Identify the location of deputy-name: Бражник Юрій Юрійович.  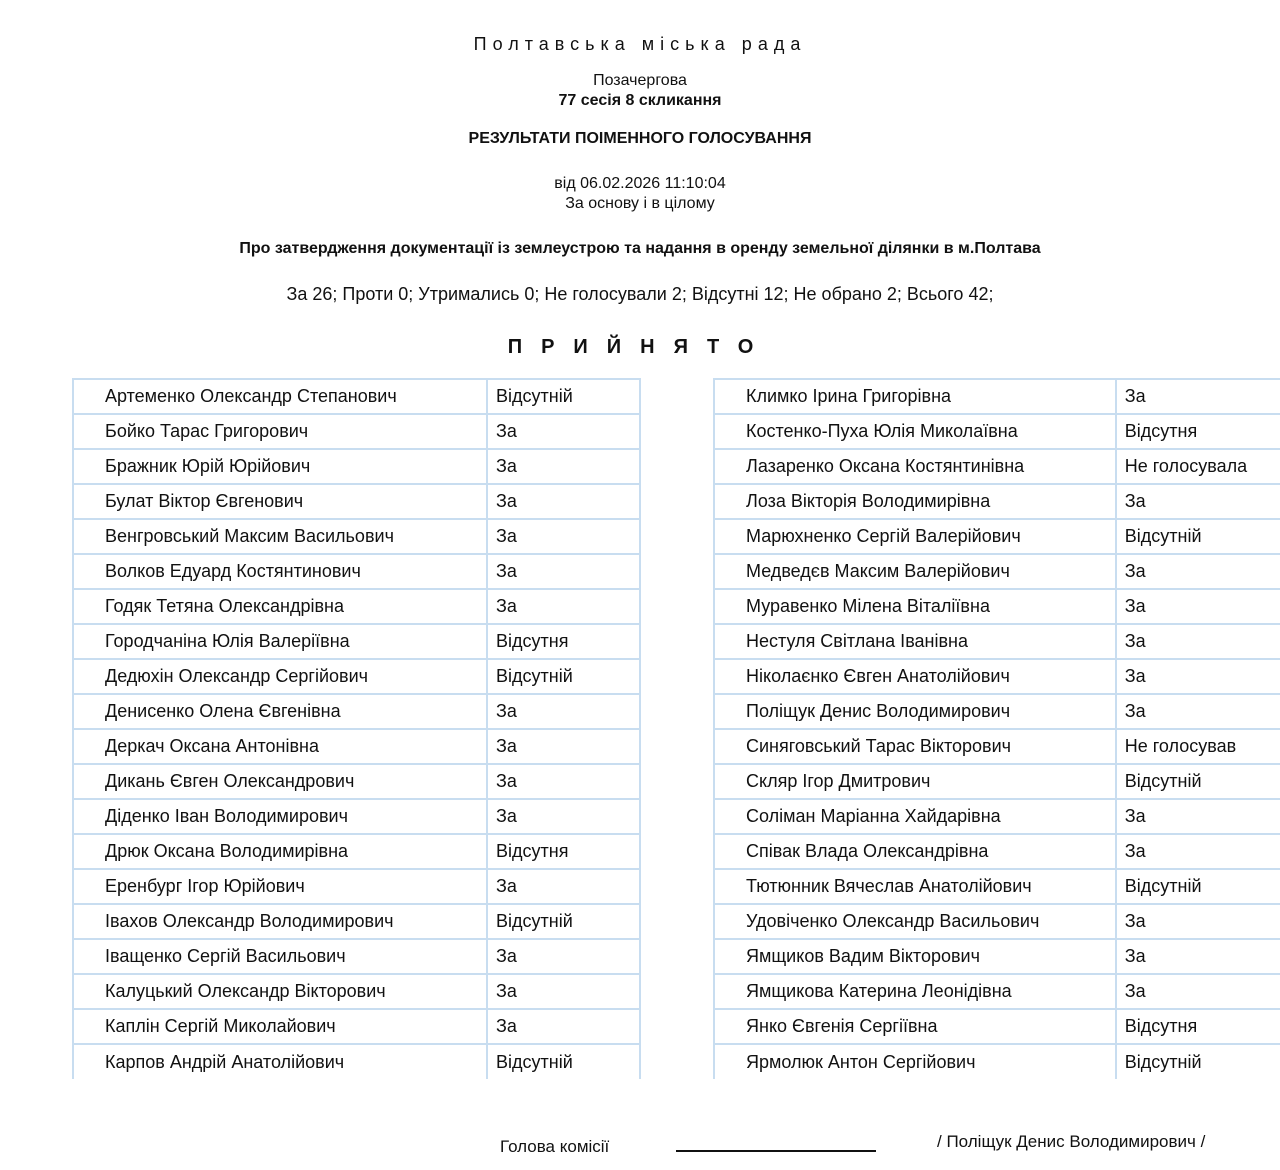
(280, 466).